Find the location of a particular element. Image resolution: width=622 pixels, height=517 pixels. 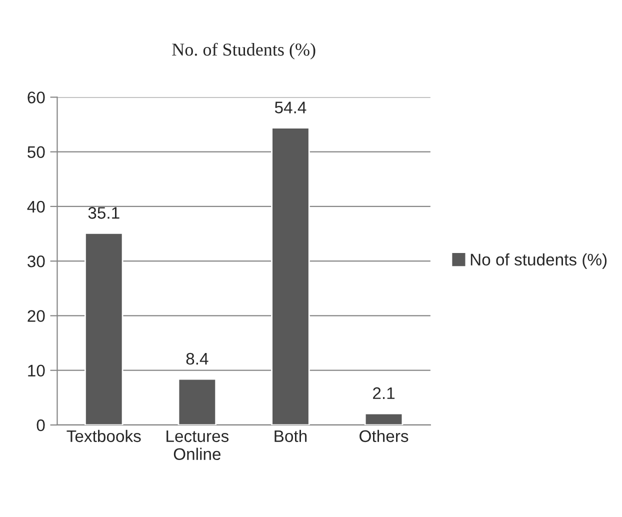

data-label: 54.4 is located at coordinates (290, 108).